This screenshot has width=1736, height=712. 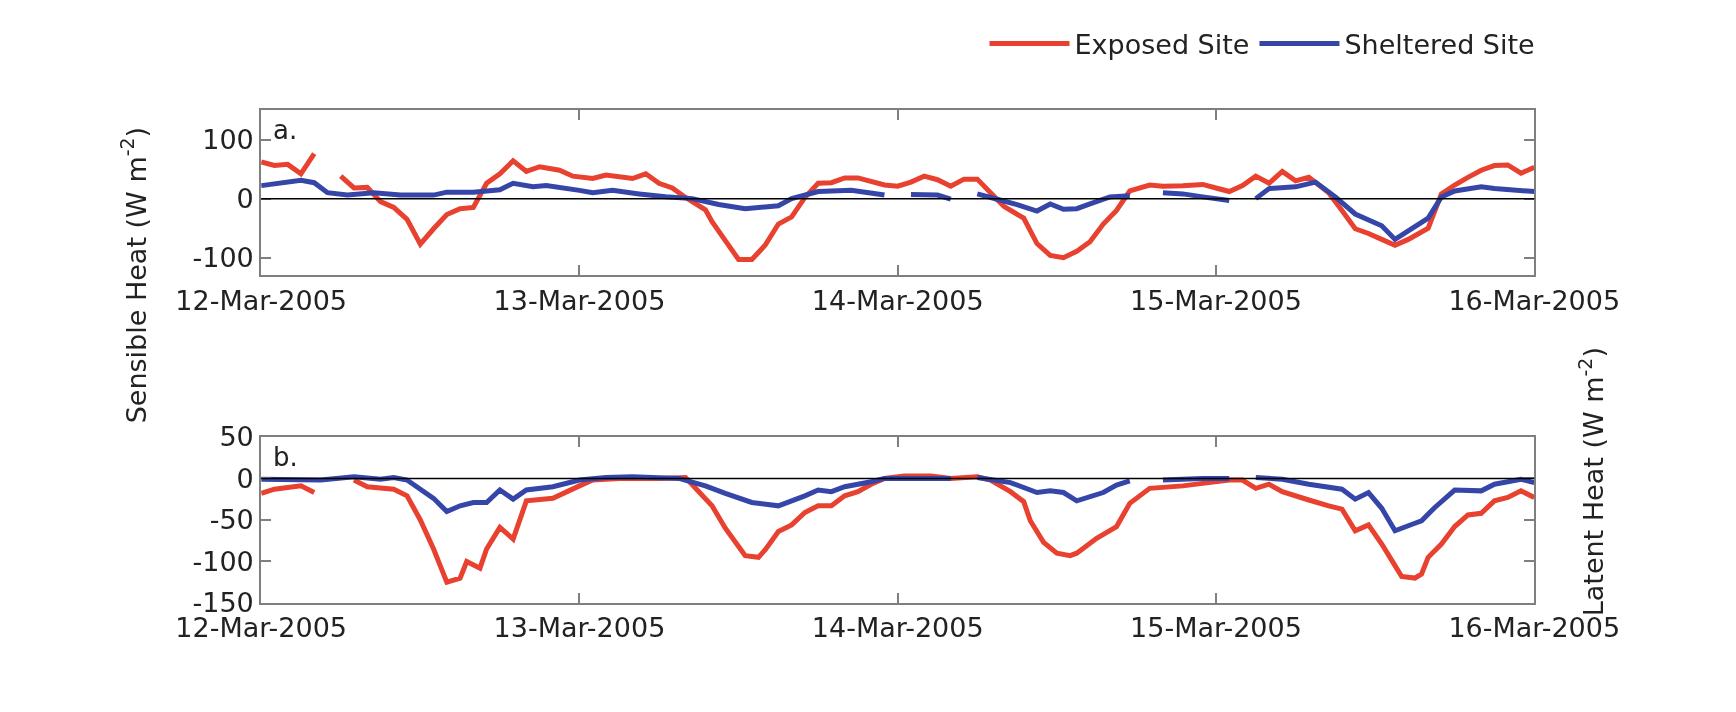 I want to click on y-tick-label: -50, so click(x=231, y=520).